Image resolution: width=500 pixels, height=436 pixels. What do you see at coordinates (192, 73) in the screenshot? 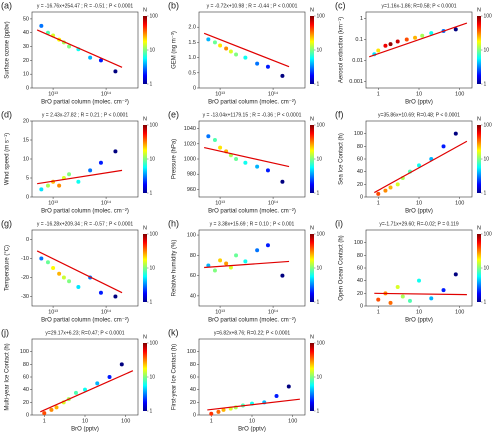
I see `y-tick-label: 0.5` at bounding box center [192, 73].